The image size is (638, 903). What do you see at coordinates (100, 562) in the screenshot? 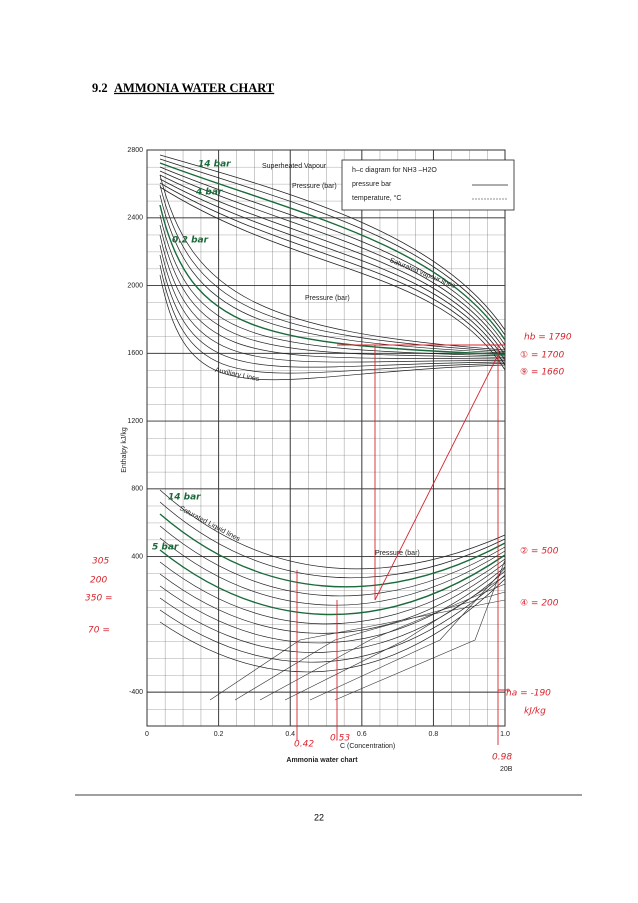
I see `handwritten-note: 305` at bounding box center [100, 562].